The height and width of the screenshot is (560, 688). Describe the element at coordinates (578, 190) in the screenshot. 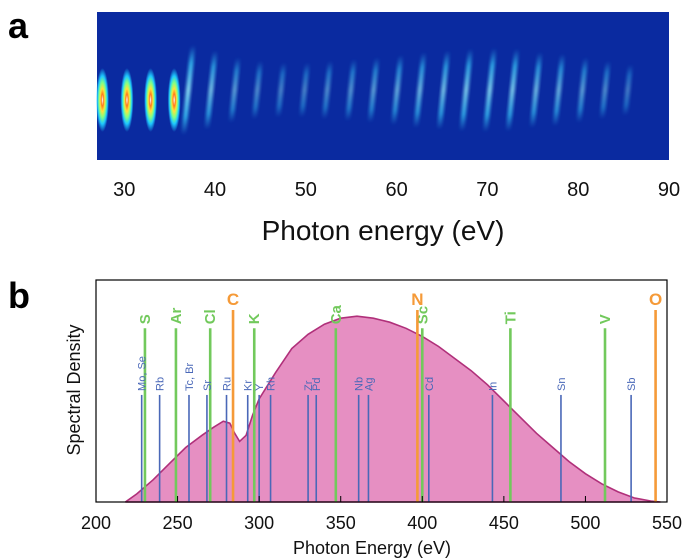

I see `x-tick-a-80: 80` at that location.